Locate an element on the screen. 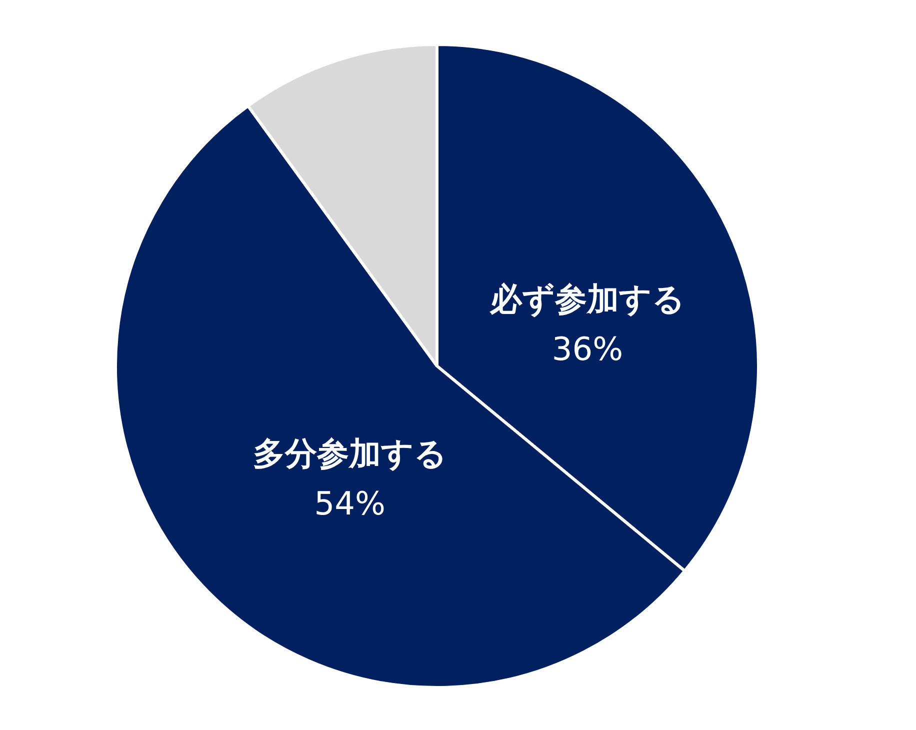 The height and width of the screenshot is (730, 916). data-label: 36% is located at coordinates (588, 349).